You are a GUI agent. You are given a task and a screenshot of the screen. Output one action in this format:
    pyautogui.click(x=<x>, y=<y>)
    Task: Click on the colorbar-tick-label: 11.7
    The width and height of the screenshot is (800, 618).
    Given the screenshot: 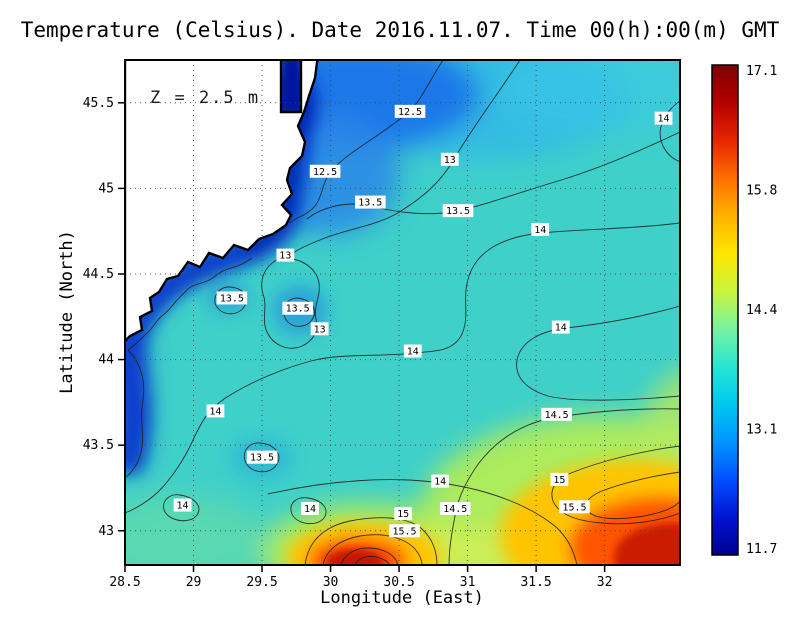 What is the action you would take?
    pyautogui.click(x=761, y=549)
    